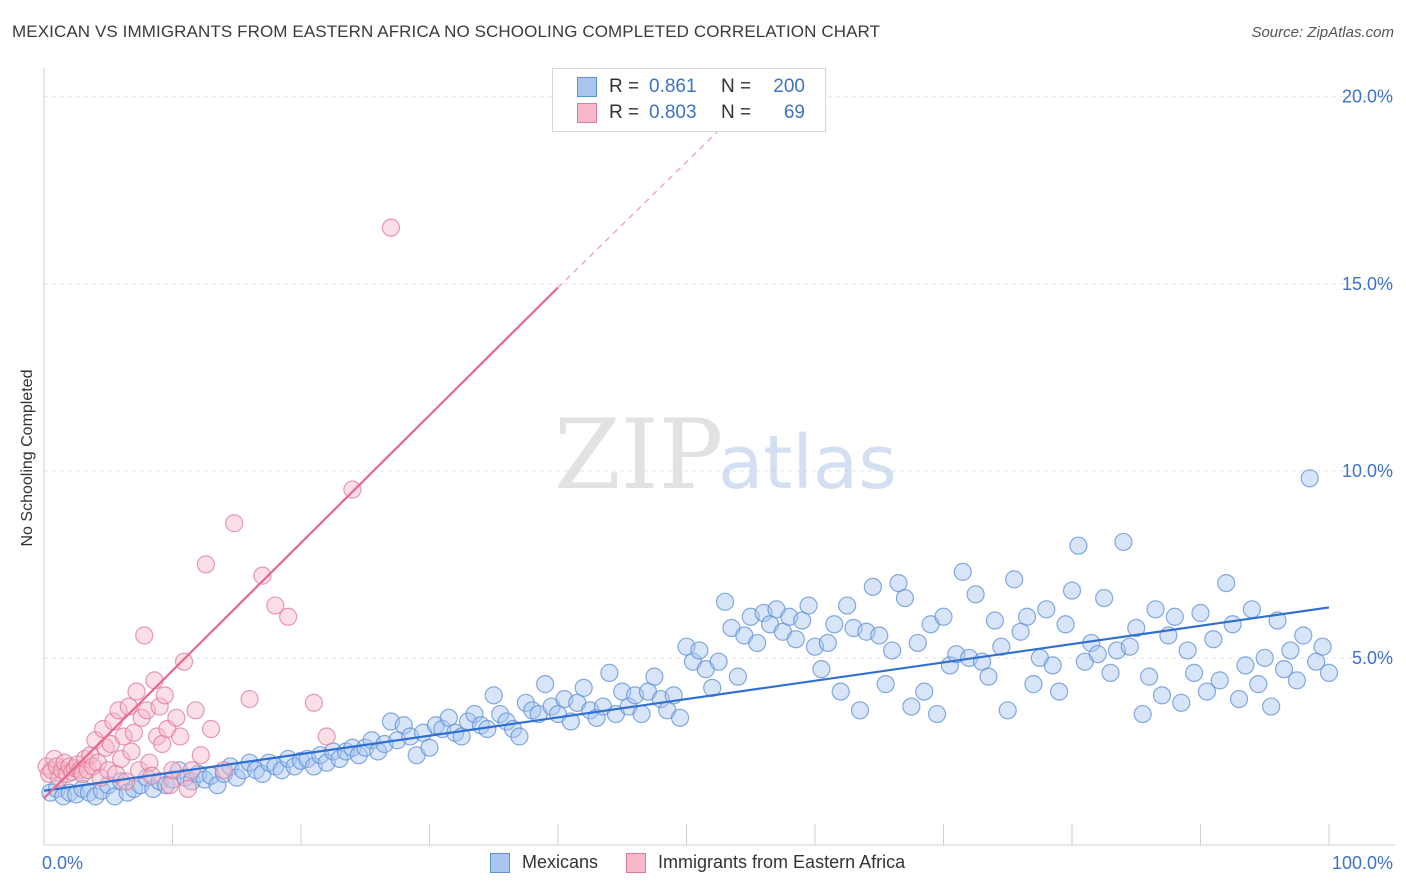  What do you see at coordinates (560, 862) in the screenshot?
I see `series-label-mexicans: Mexicans` at bounding box center [560, 862].